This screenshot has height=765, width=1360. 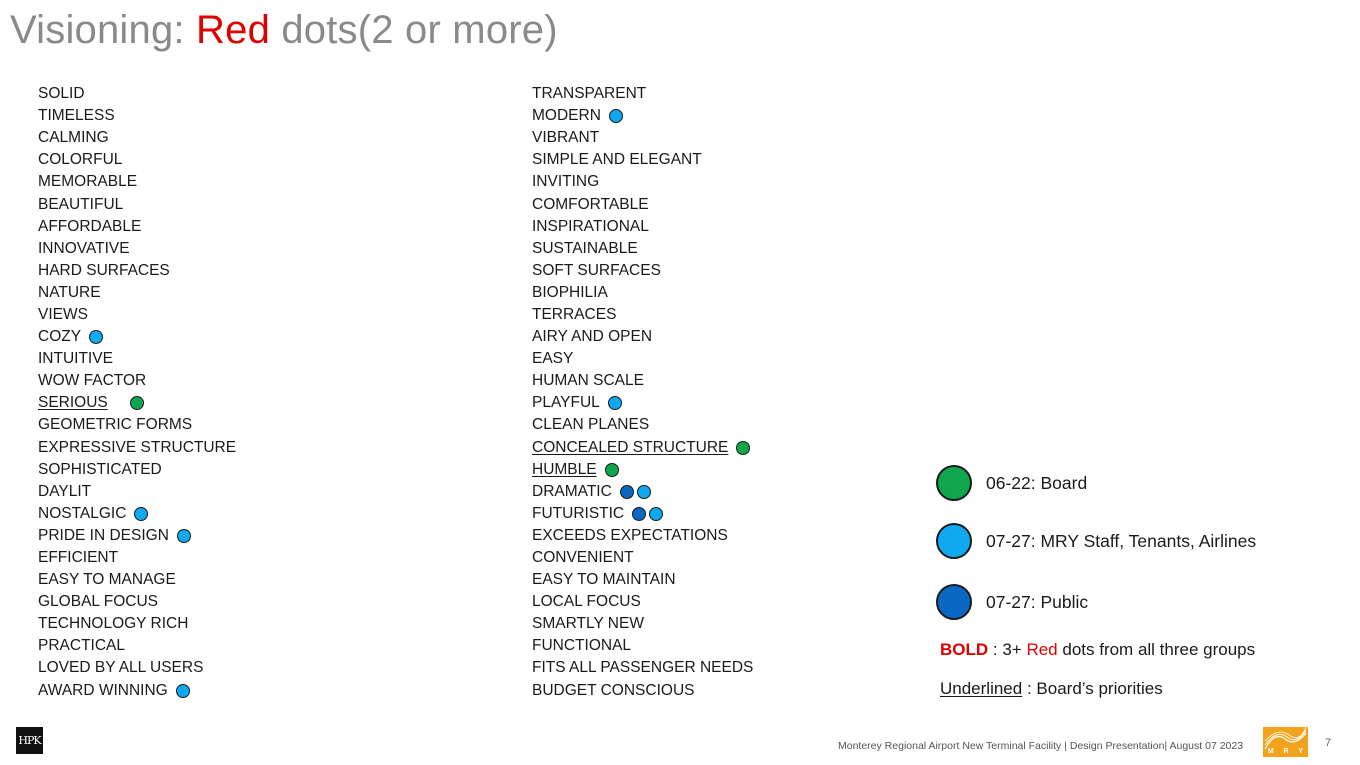 I want to click on list-item: FUTURISTIC, so click(x=642, y=514).